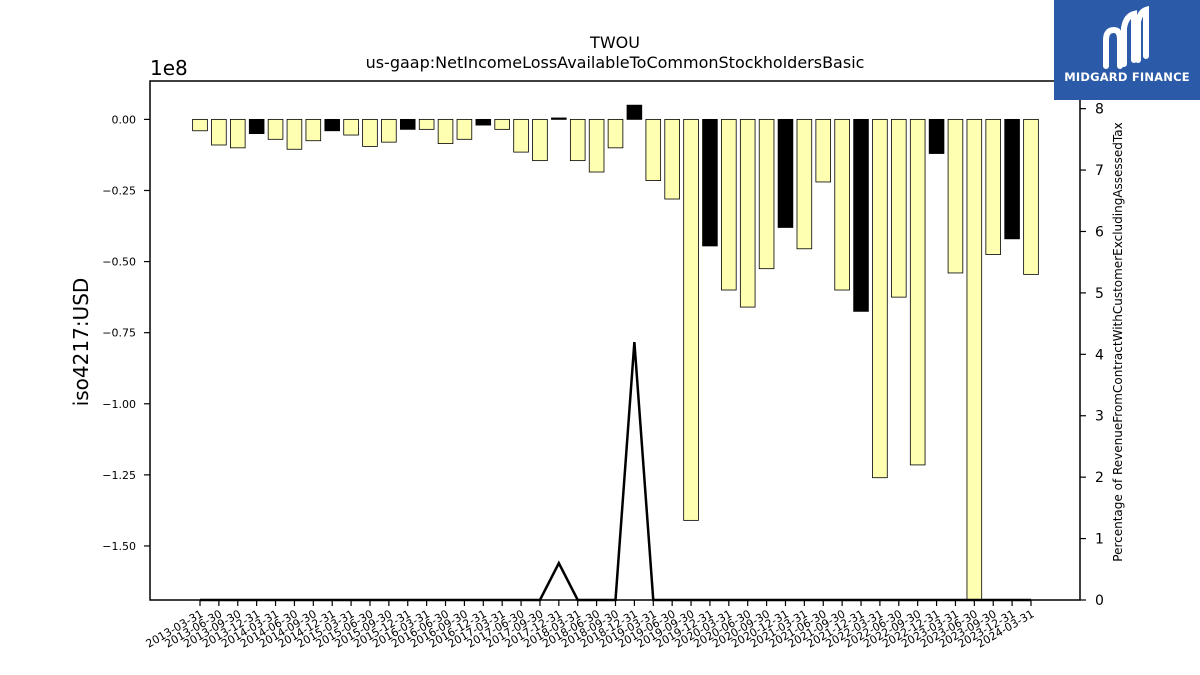 This screenshot has height=675, width=1200. What do you see at coordinates (1092, 355) in the screenshot?
I see `y2-axis: 0 1 2 3 4 5 6 7 8` at bounding box center [1092, 355].